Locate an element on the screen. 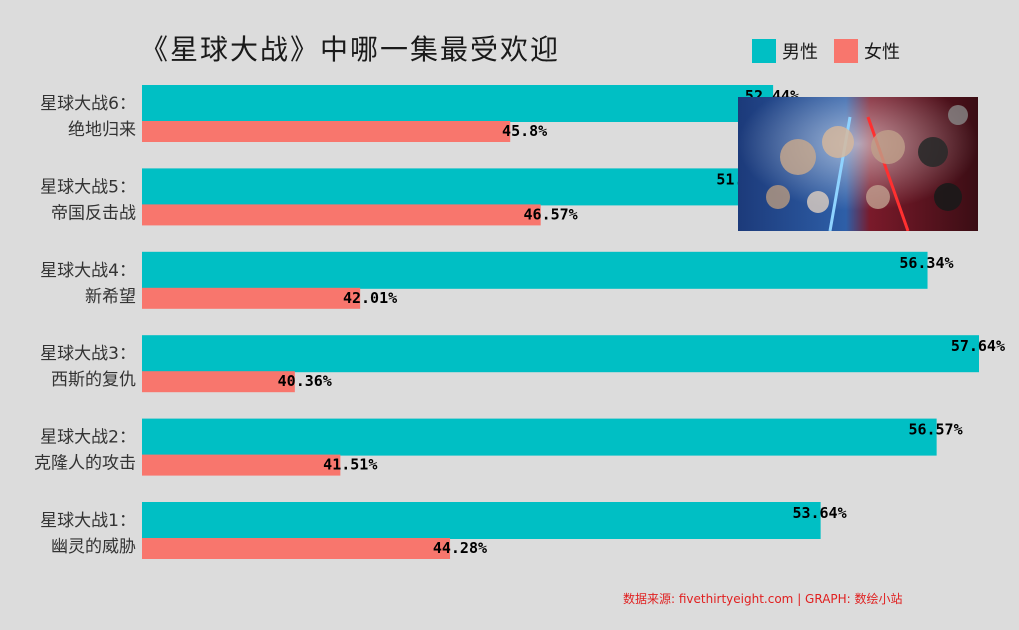 The height and width of the screenshot is (630, 1019). category-label: 西斯的复仇 is located at coordinates (93, 380).